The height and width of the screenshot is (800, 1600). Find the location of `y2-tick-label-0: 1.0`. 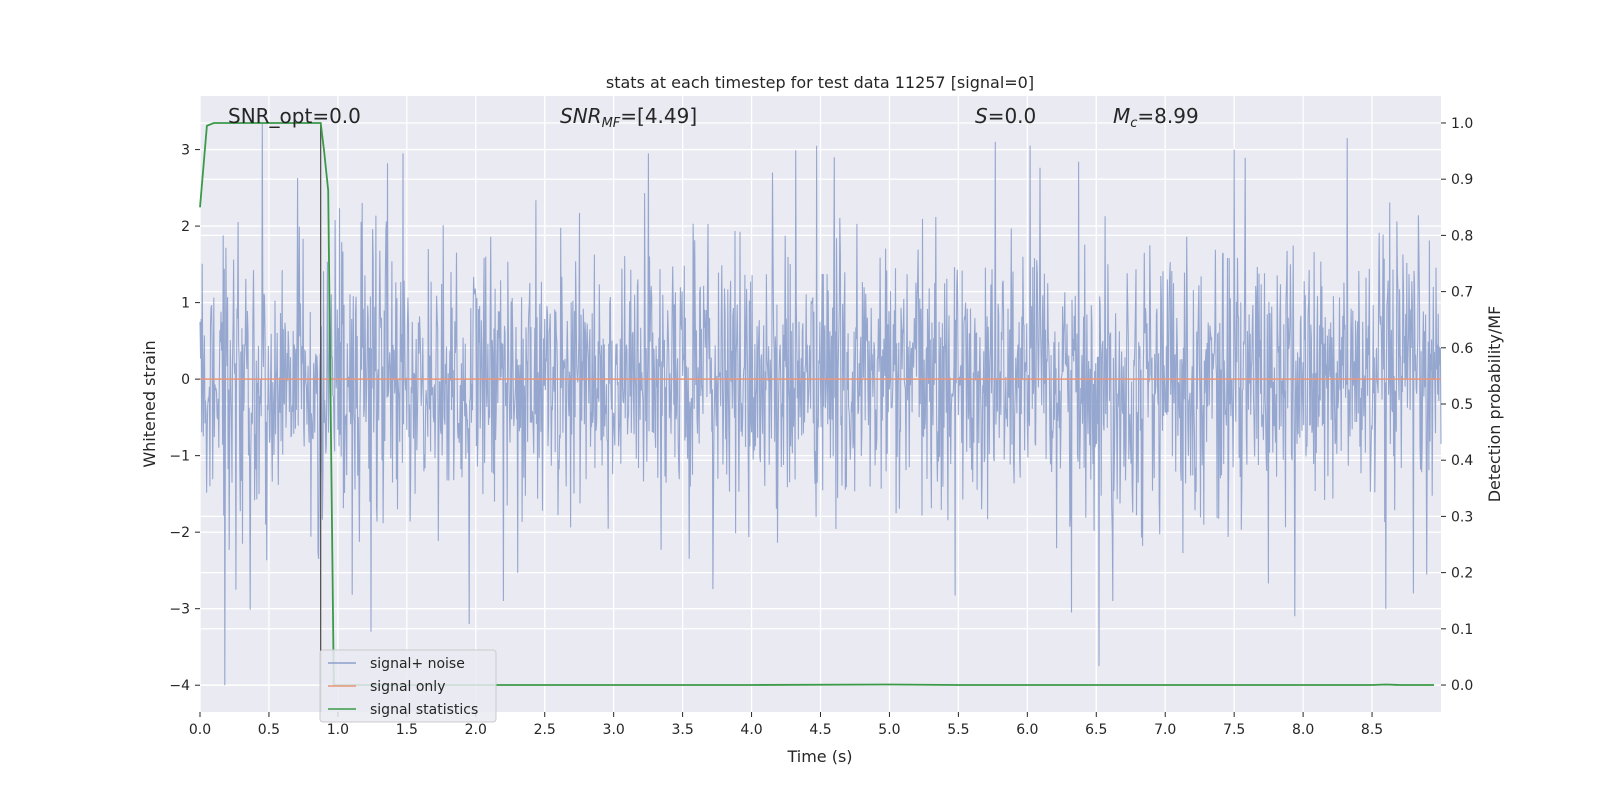

y2-tick-label-0: 1.0 is located at coordinates (1462, 124).